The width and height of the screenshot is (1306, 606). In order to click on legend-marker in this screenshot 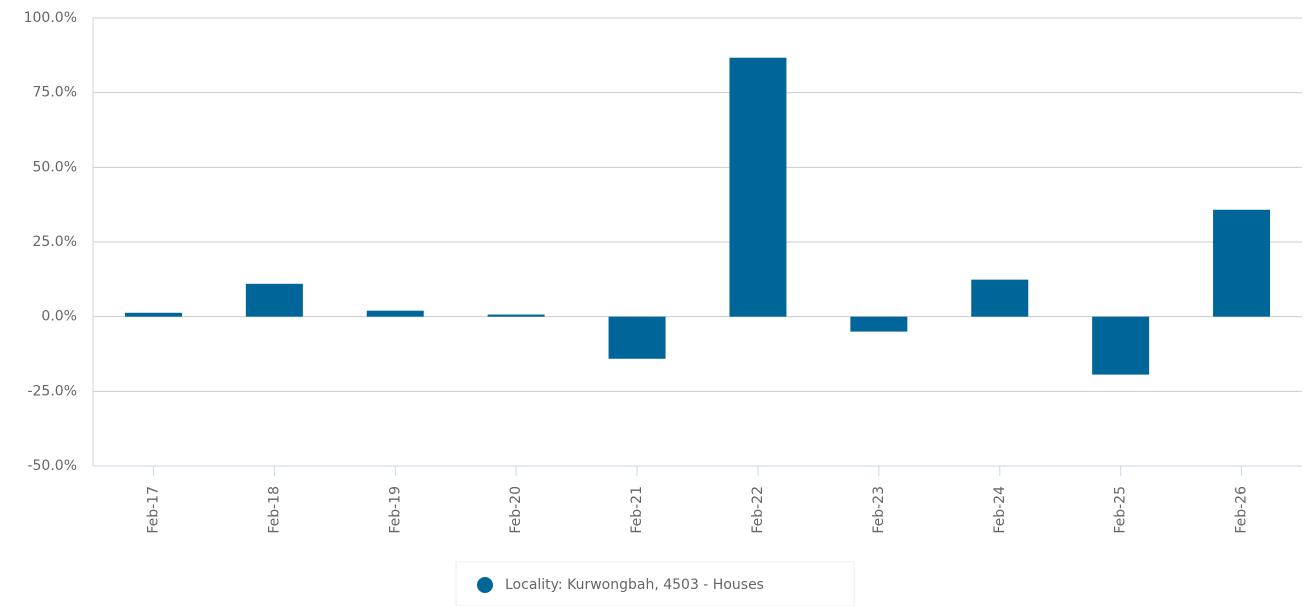, I will do `click(485, 585)`.